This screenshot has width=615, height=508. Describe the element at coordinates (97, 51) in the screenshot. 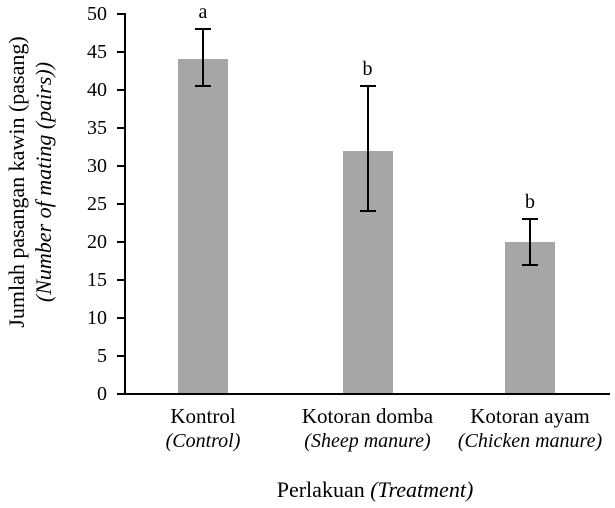

I see `y-axis-tick-label: 45` at that location.